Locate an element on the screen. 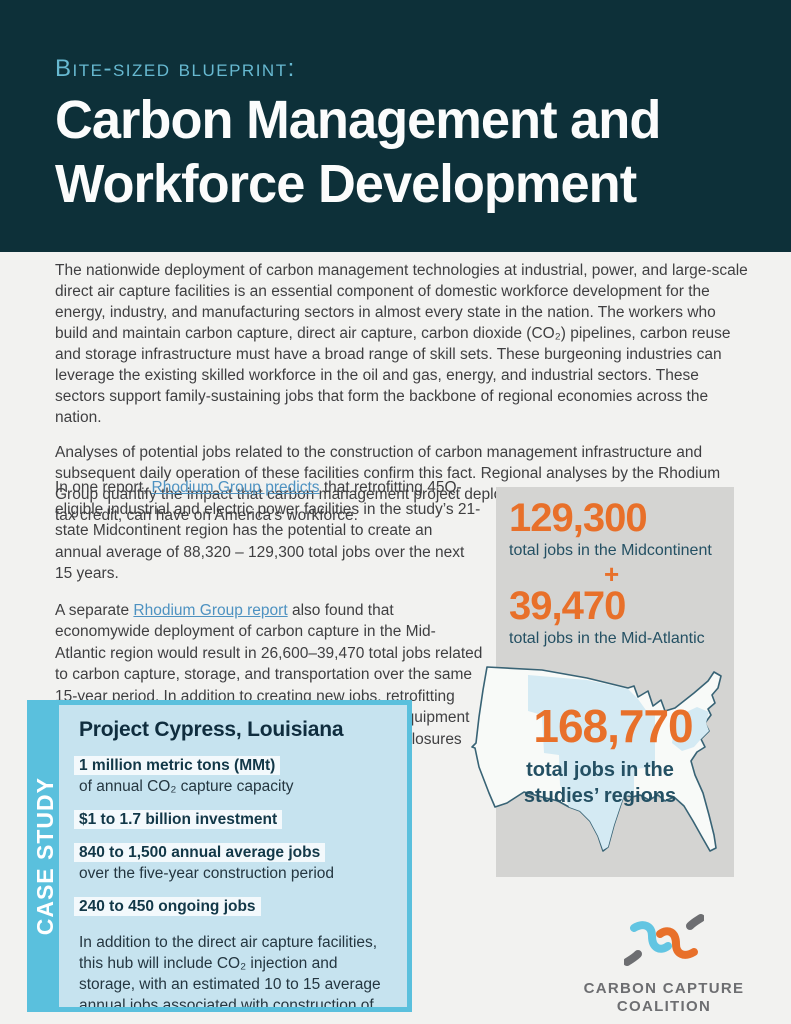 This screenshot has height=1024, width=791. organization-name-line2: COALITION is located at coordinates (664, 1006).